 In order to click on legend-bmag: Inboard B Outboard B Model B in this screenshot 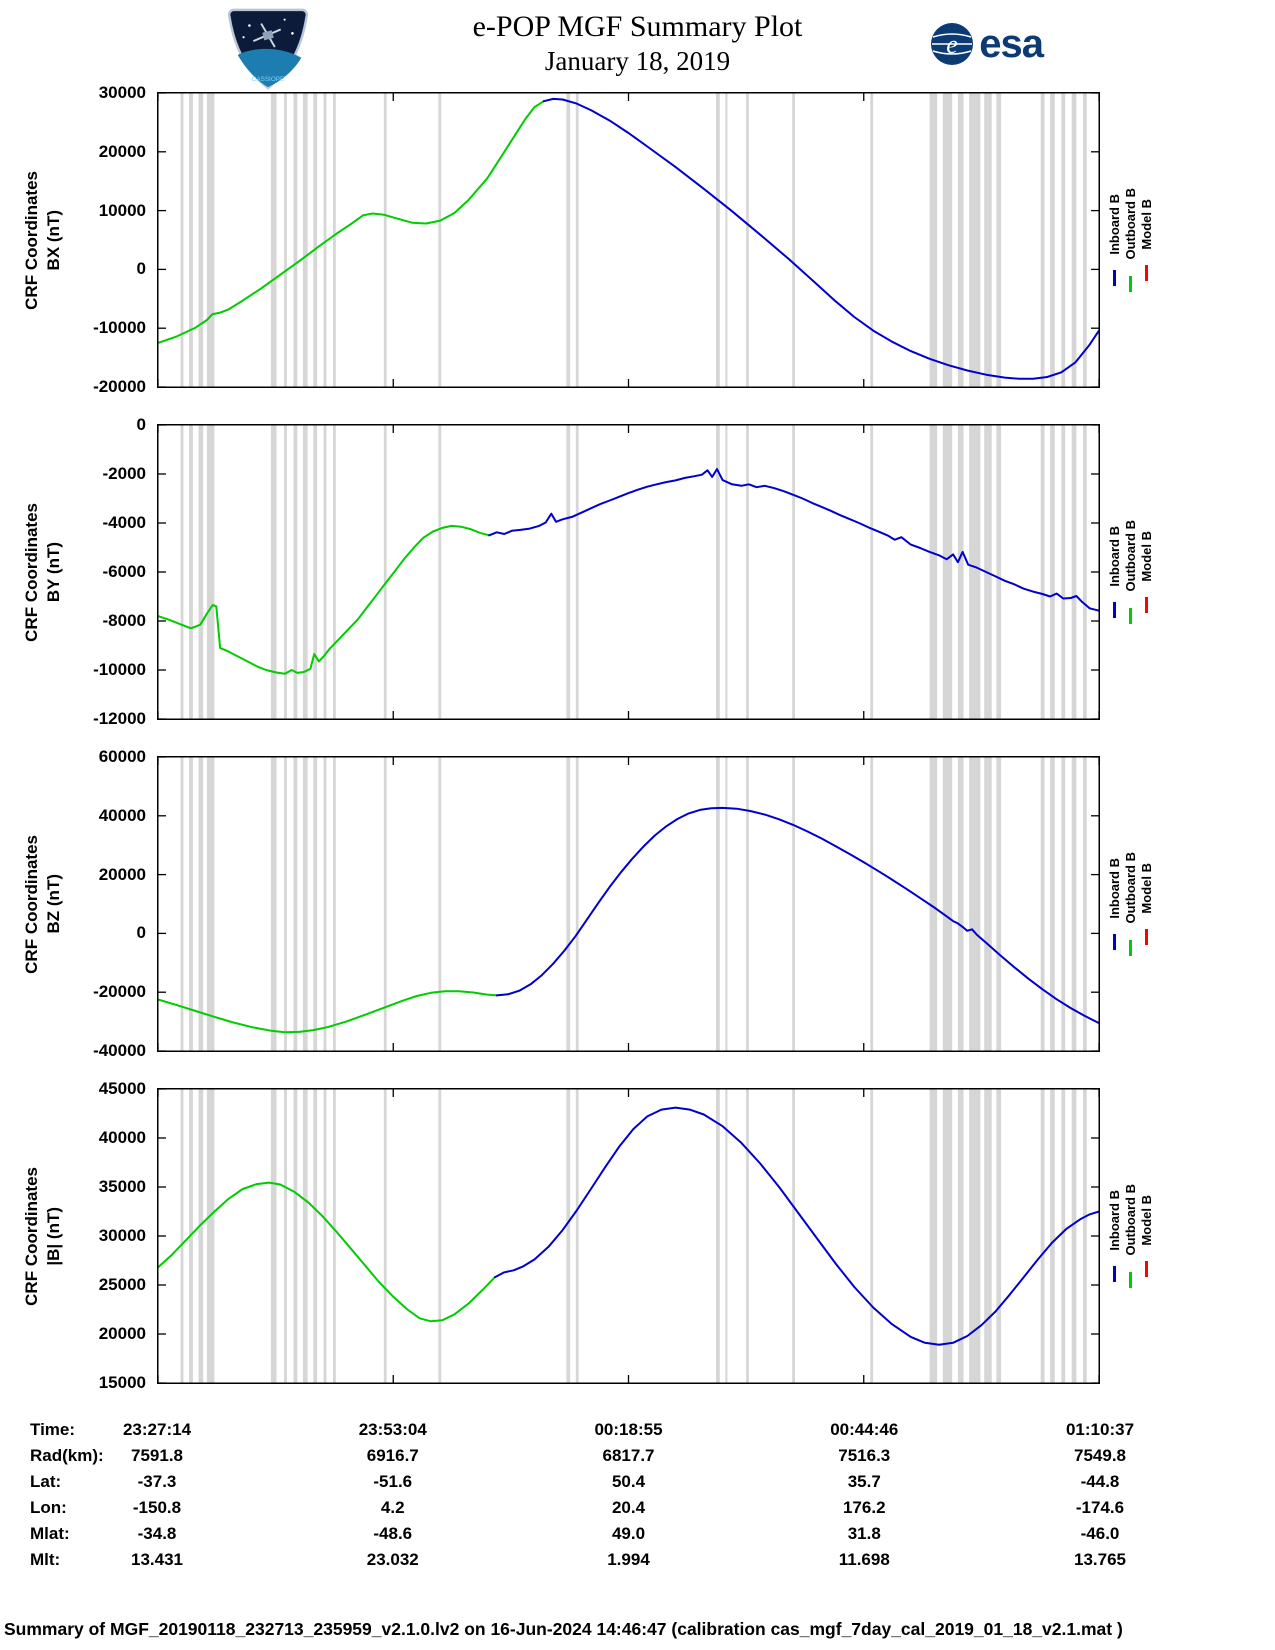, I will do `click(1130, 1236)`.